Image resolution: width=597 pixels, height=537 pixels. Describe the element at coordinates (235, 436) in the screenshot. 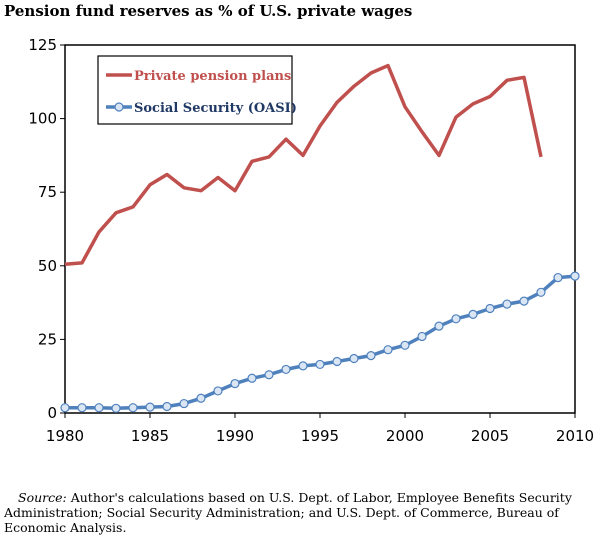

I see `x-tick-label: 1990` at that location.